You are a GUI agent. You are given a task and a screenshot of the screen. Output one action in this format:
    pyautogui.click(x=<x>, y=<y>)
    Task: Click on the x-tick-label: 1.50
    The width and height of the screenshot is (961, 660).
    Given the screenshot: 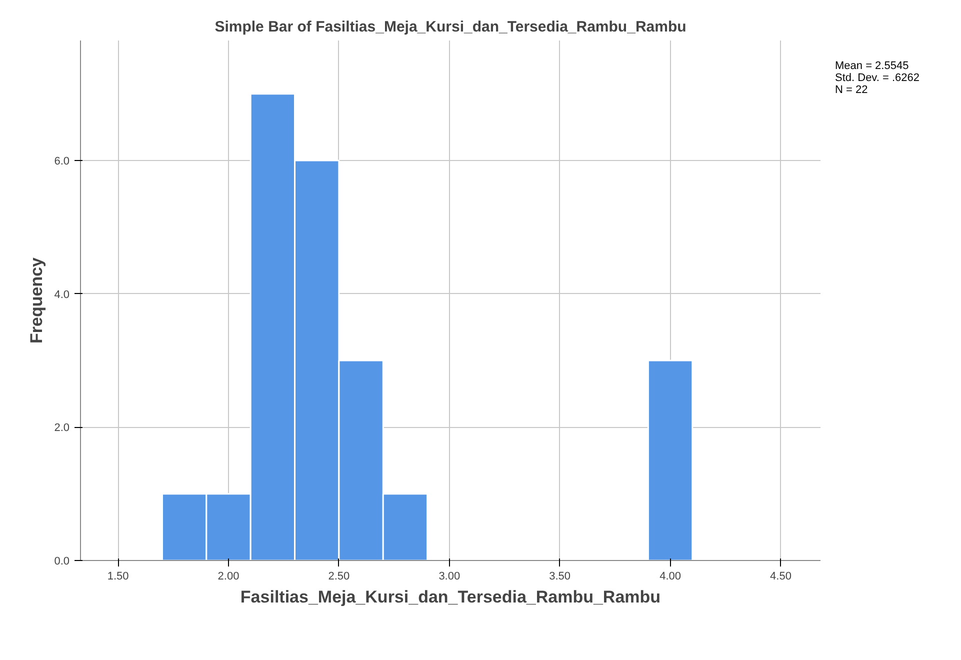 What is the action you would take?
    pyautogui.click(x=118, y=576)
    